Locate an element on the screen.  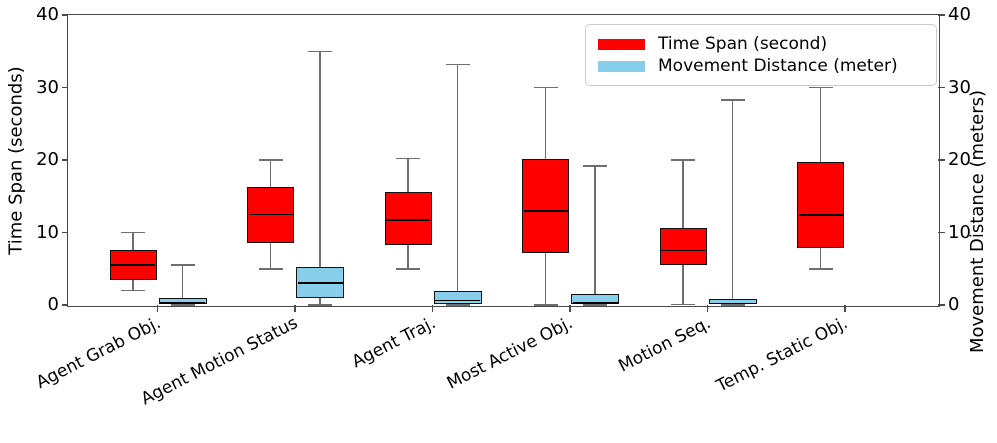
legend-item-time-span: Time Span (second) is located at coordinates (761, 44).